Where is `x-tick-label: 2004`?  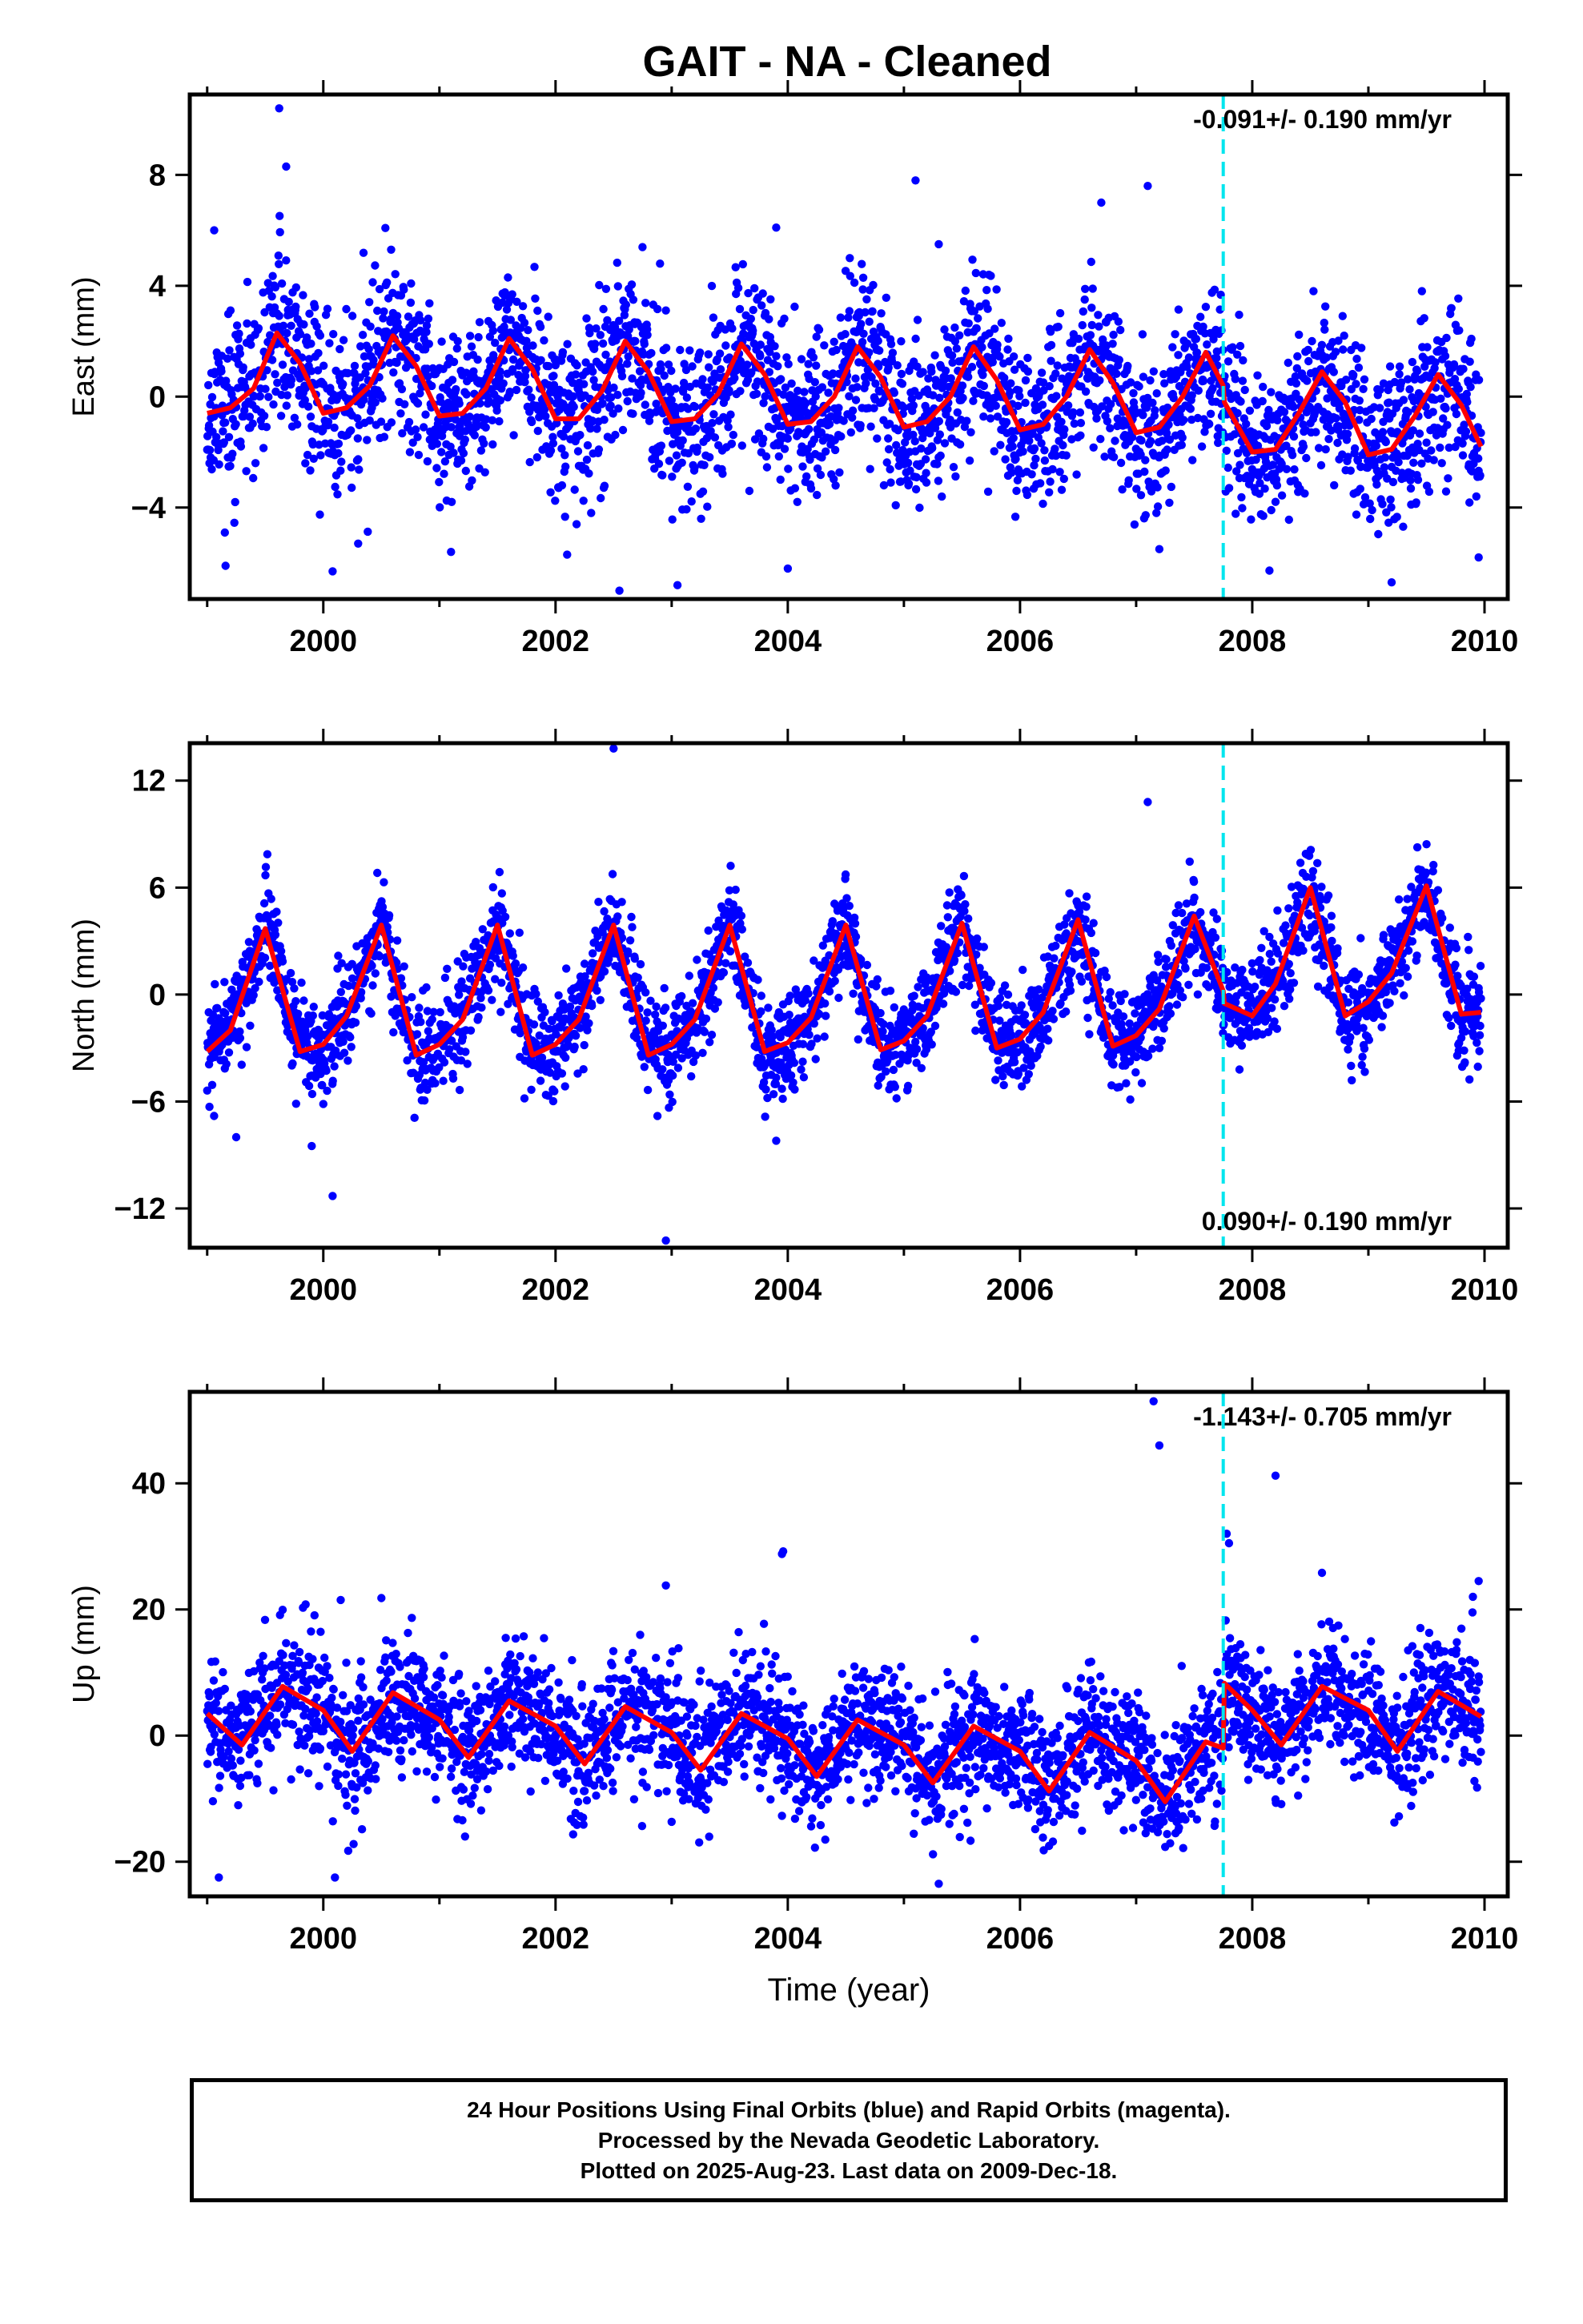
x-tick-label: 2004 is located at coordinates (788, 641).